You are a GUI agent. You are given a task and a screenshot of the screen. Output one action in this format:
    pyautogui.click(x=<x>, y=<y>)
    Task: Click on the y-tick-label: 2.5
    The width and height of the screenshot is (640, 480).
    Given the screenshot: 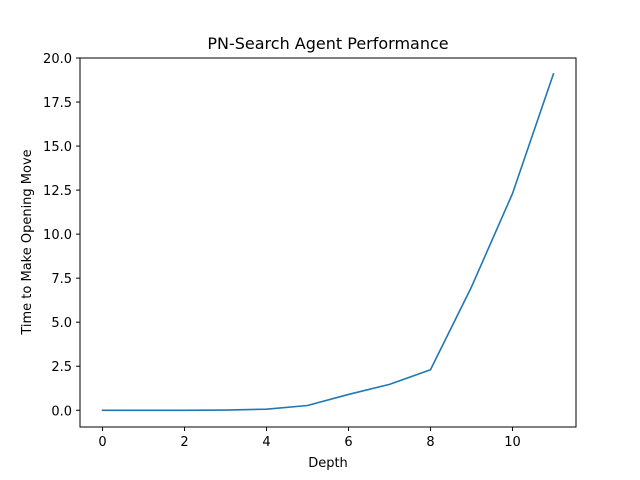 What is the action you would take?
    pyautogui.click(x=61, y=367)
    